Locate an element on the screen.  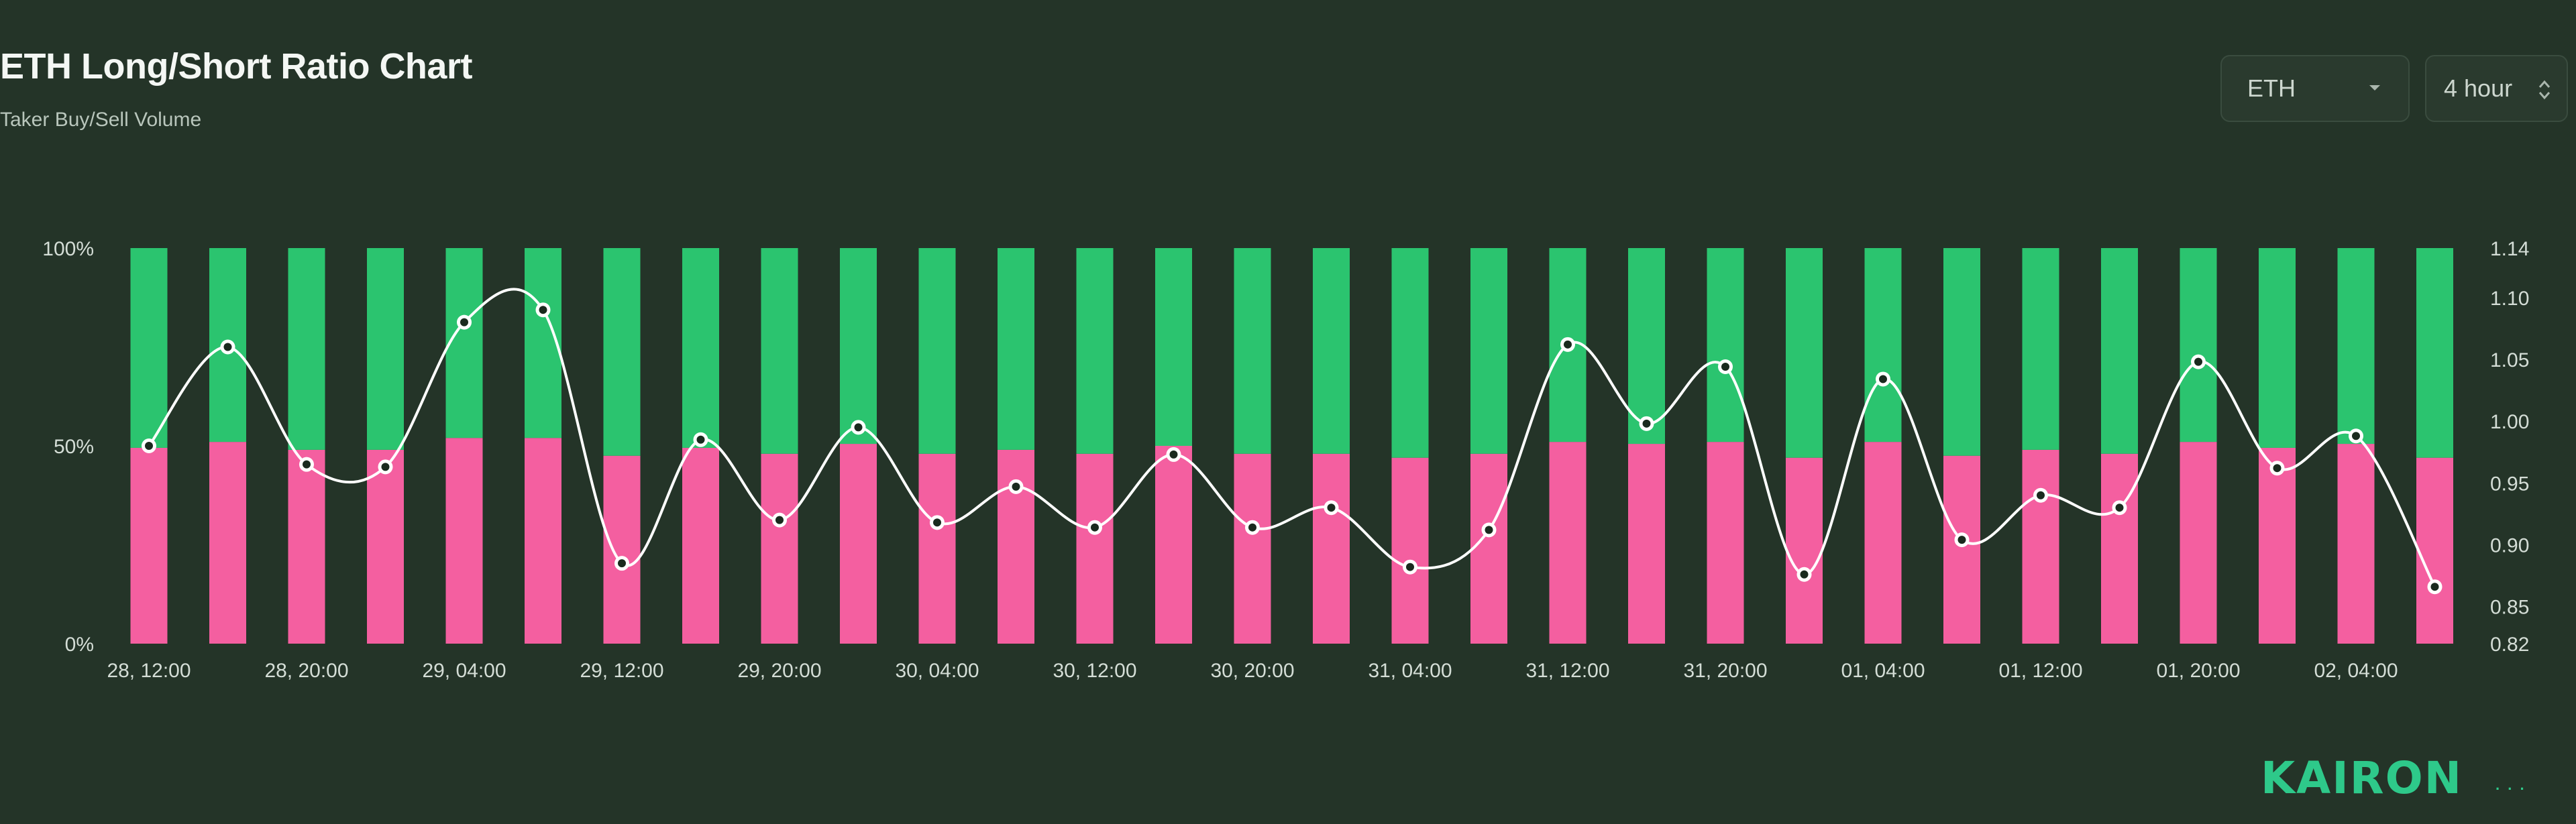
brand-logo: KAIRON is located at coordinates (2362, 778).